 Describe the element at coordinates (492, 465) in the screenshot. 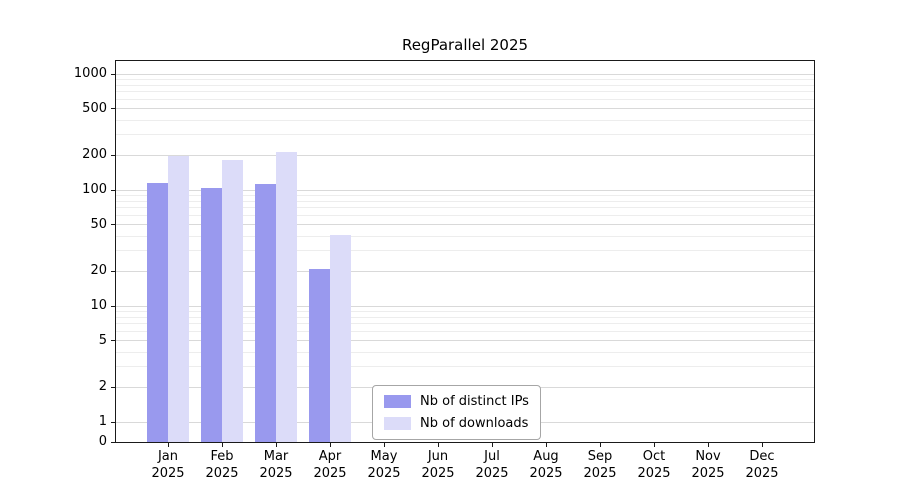

I see `x-tick-label: Jul 2025` at that location.